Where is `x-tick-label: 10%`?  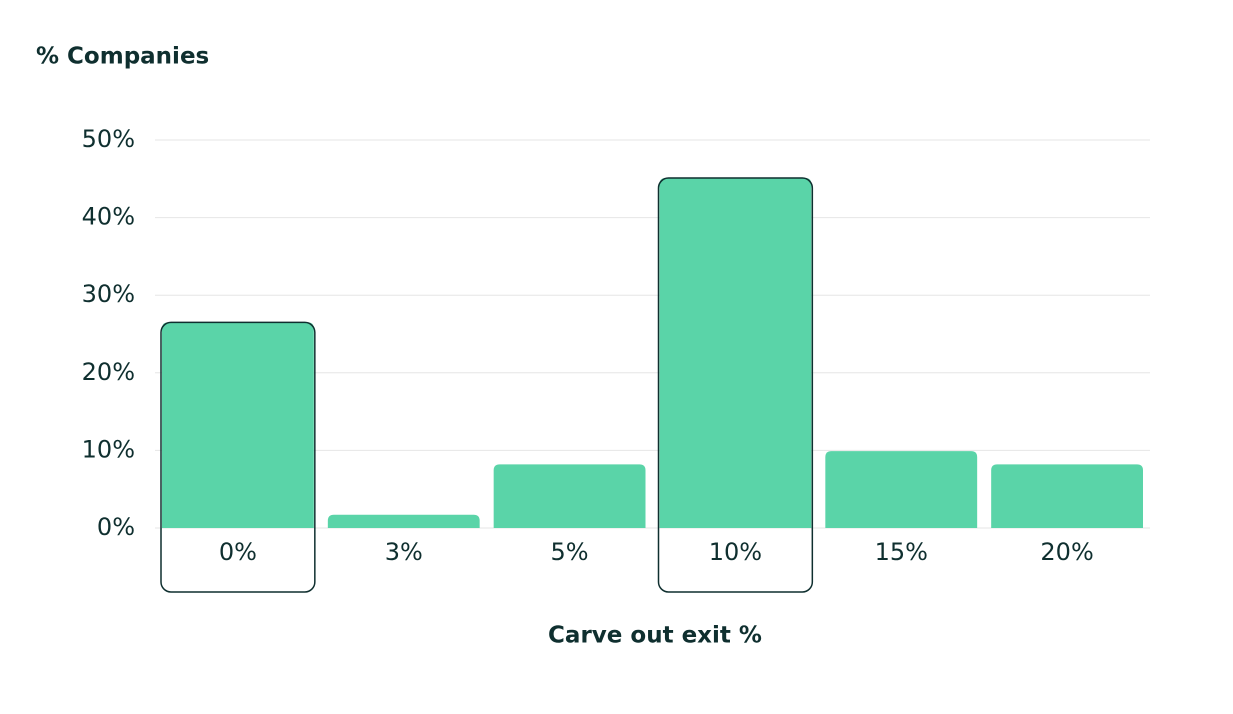 x-tick-label: 10% is located at coordinates (735, 552).